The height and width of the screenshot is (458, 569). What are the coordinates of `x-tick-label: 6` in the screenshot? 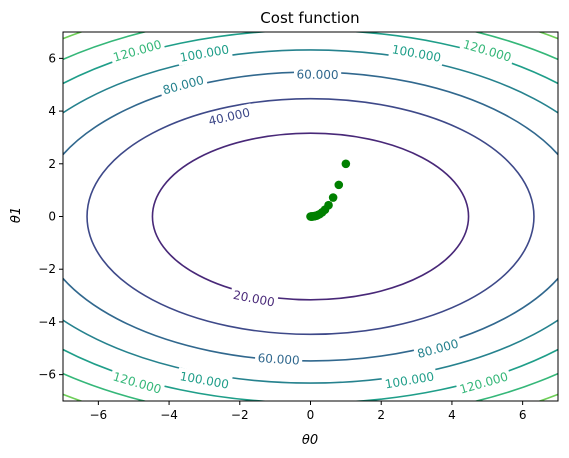 It's located at (523, 415).